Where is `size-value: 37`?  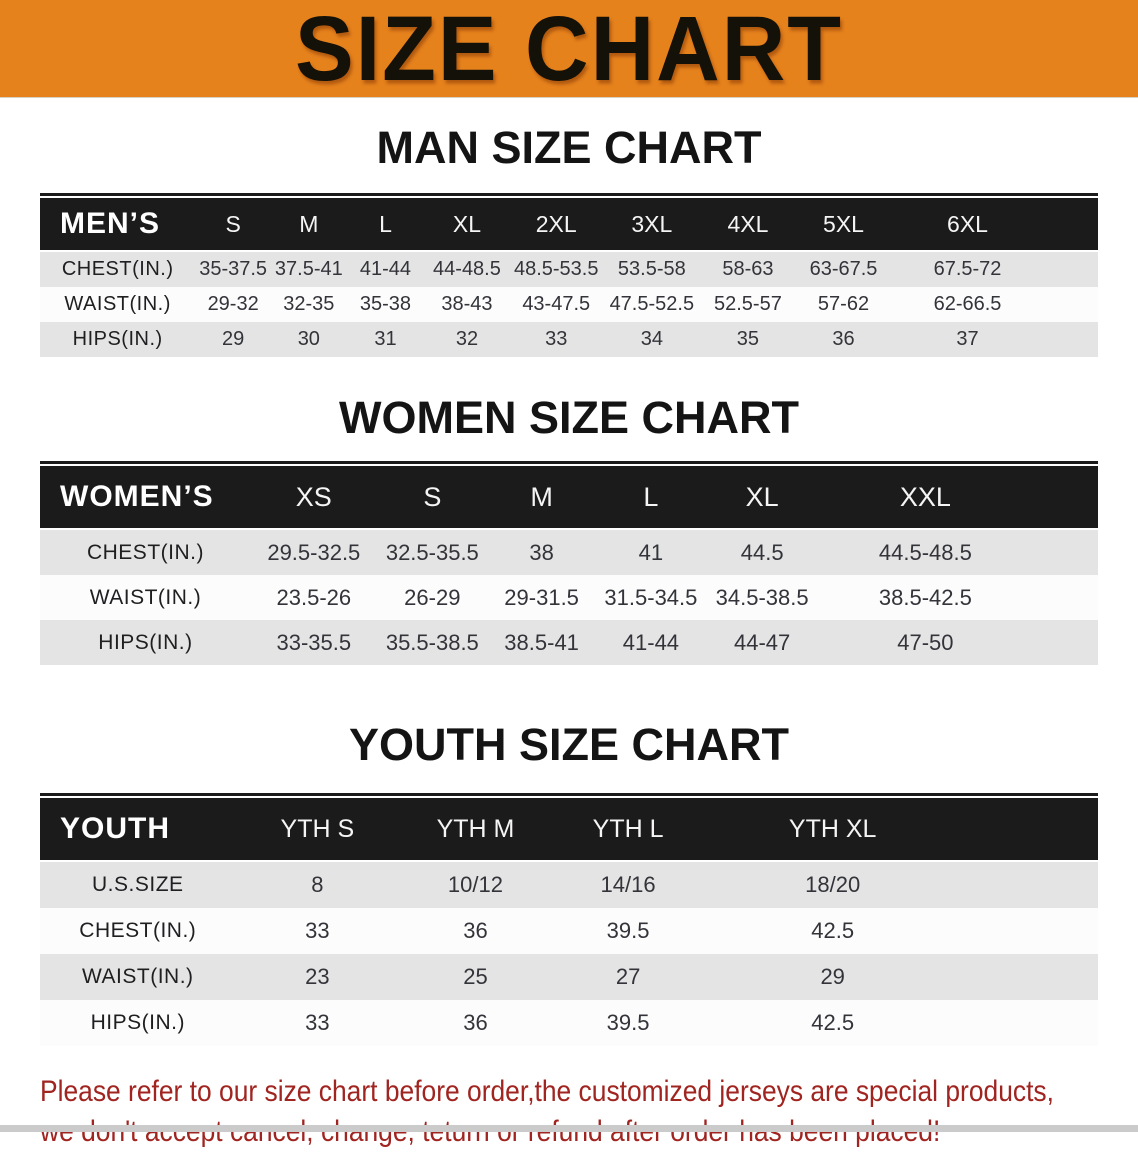
size-value: 37 is located at coordinates (967, 339).